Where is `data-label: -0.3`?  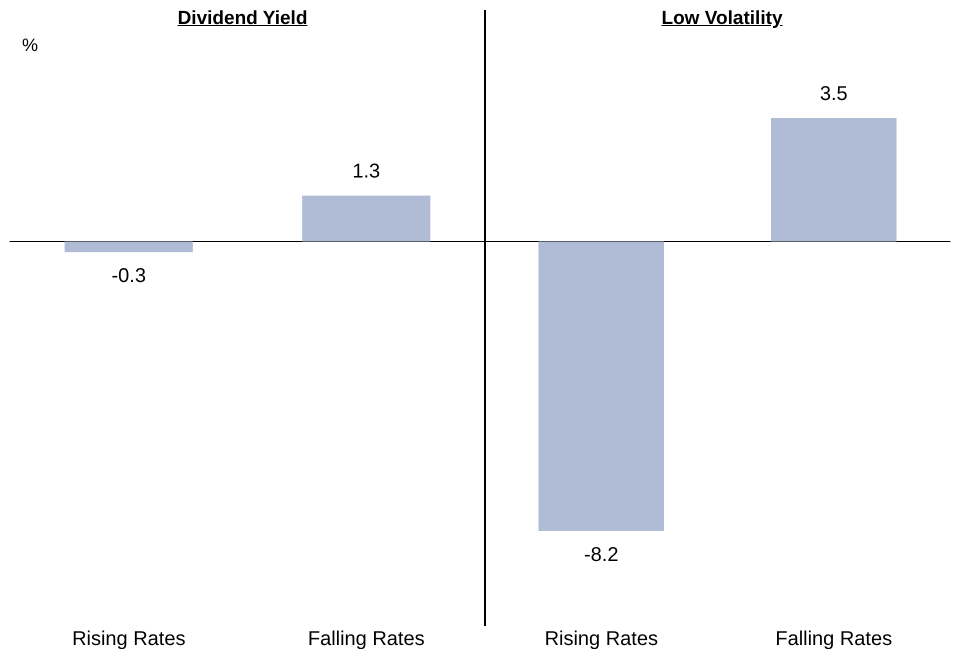 data-label: -0.3 is located at coordinates (129, 276).